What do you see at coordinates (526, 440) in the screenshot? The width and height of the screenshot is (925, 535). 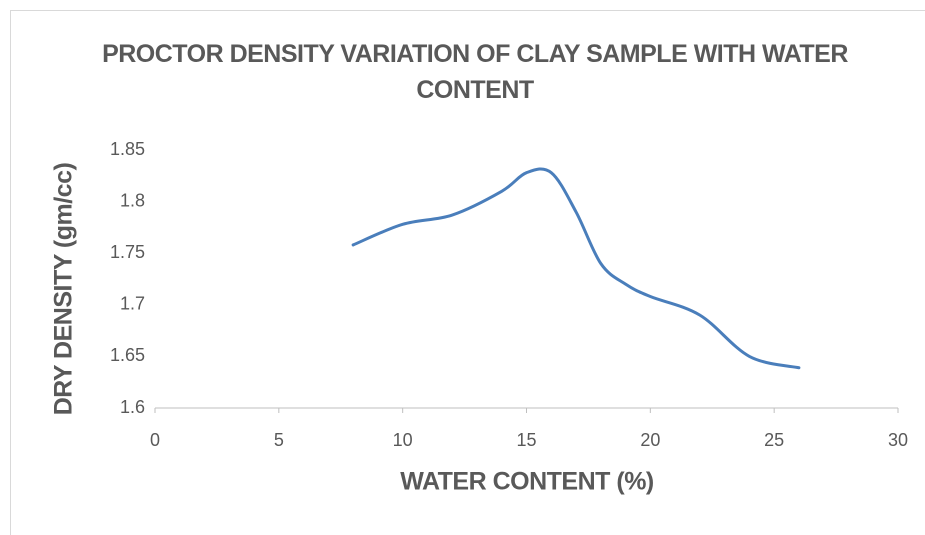 I see `x-tick-label: 15` at bounding box center [526, 440].